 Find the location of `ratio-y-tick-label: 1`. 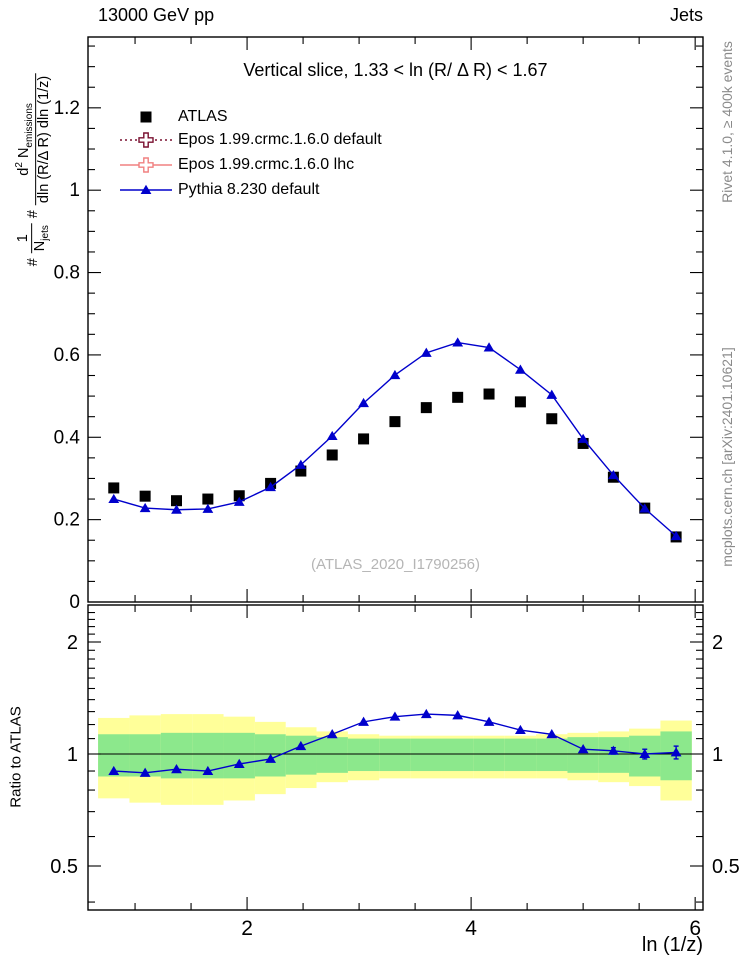

ratio-y-tick-label: 1 is located at coordinates (72, 755).